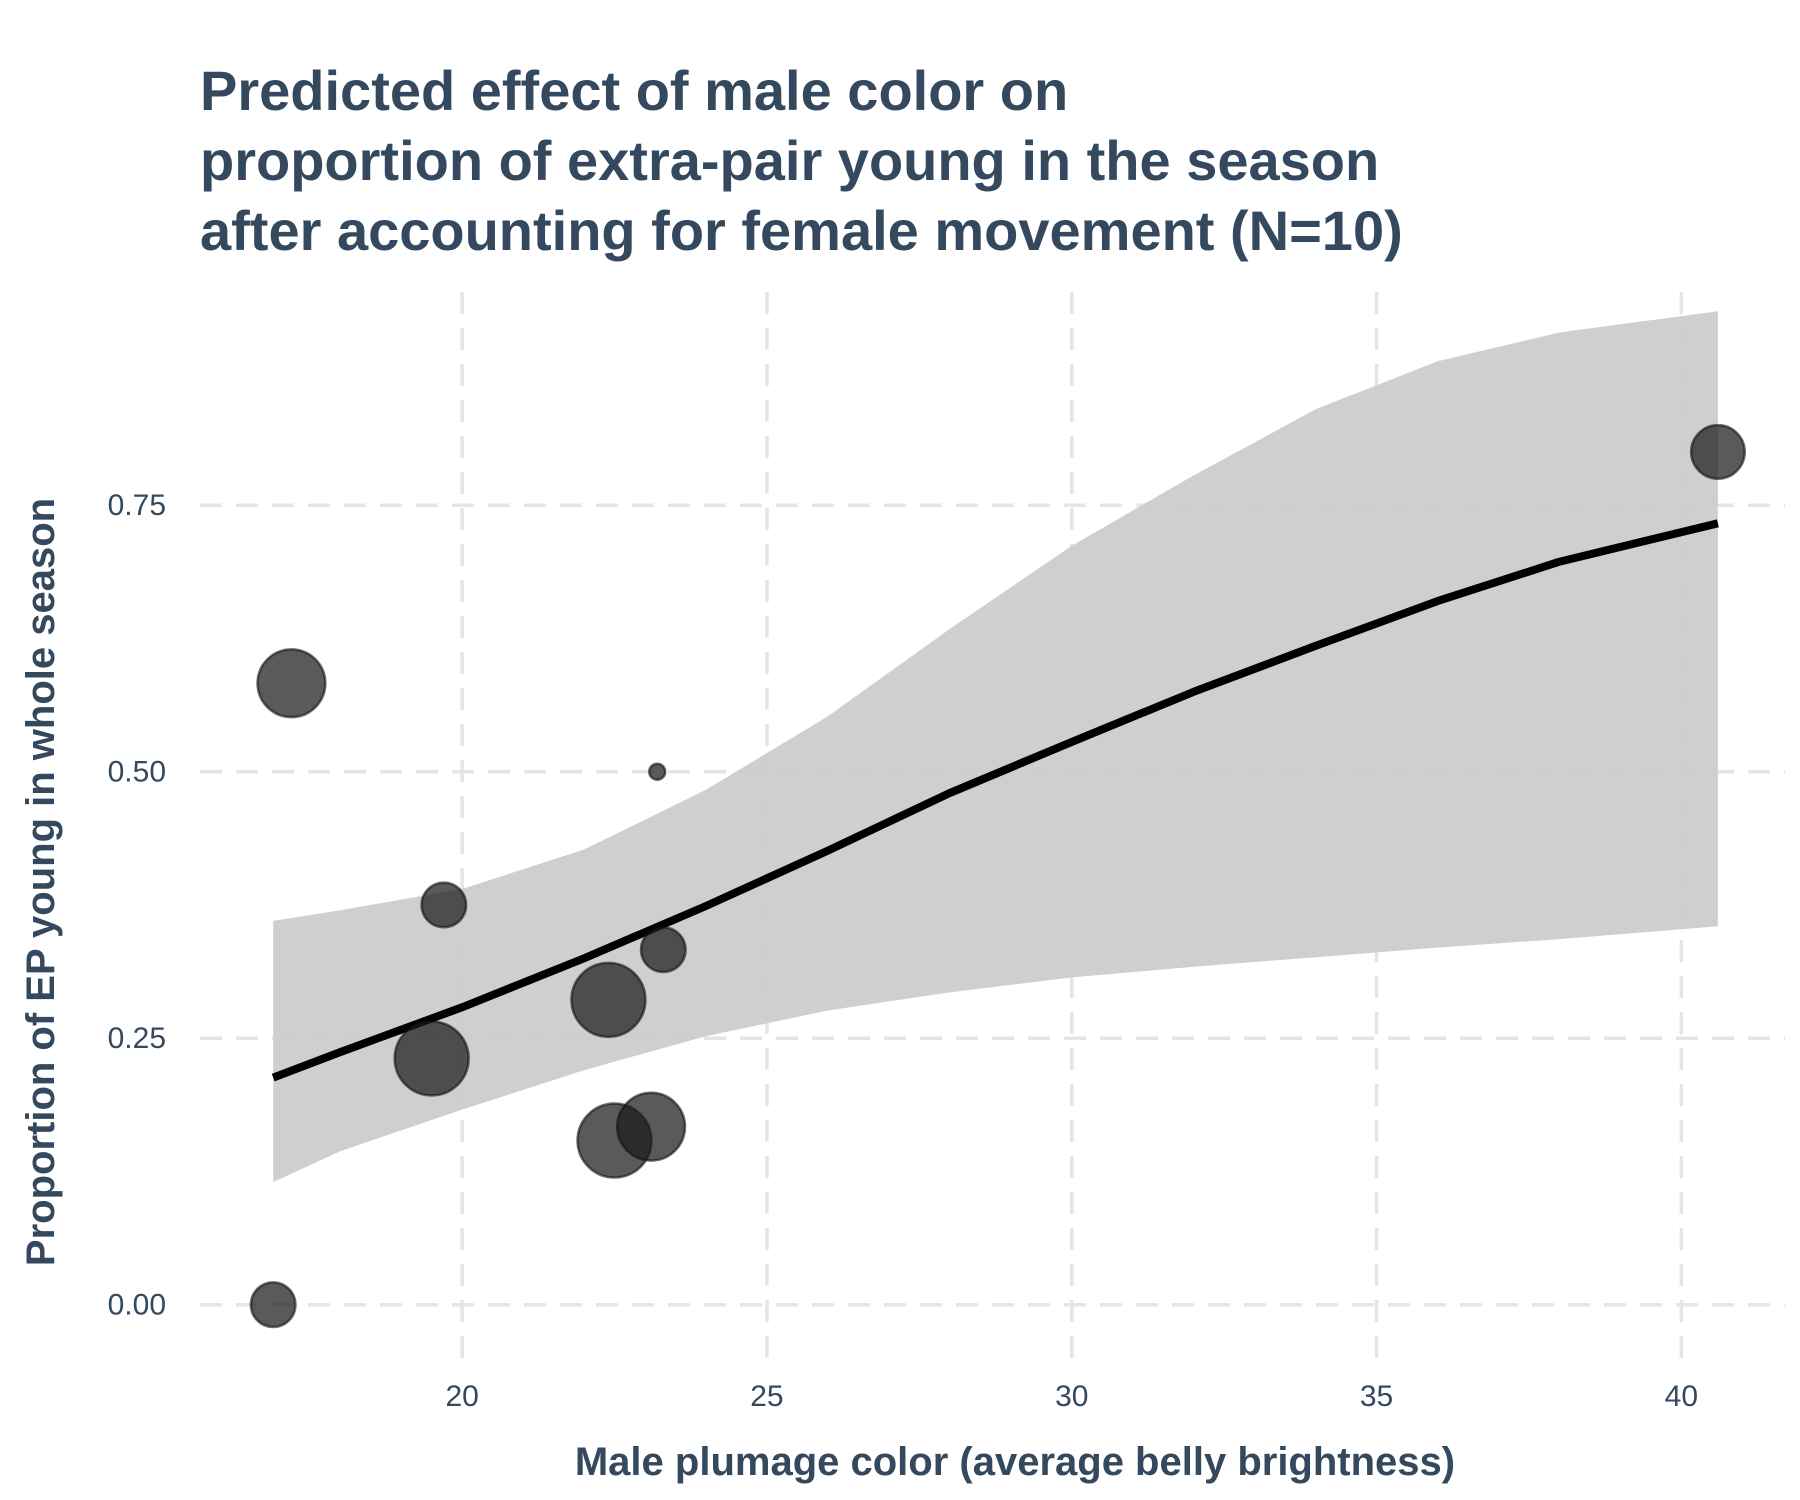  What do you see at coordinates (41, 882) in the screenshot?
I see `y-axis-title: Proportion of EP young in whole season` at bounding box center [41, 882].